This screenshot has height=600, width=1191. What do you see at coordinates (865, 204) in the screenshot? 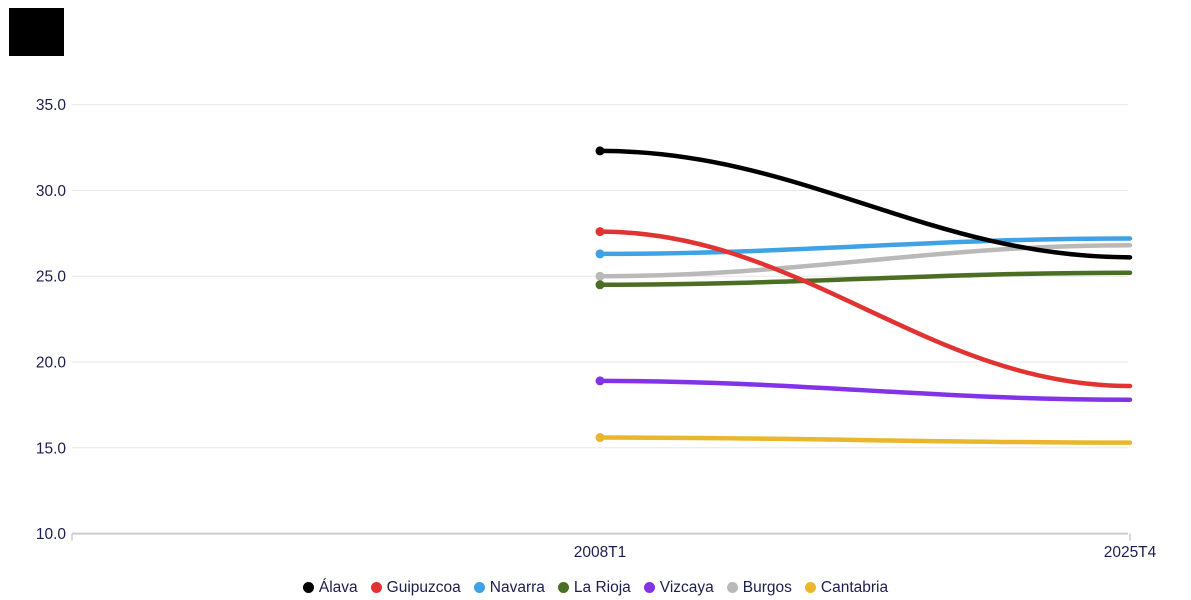
I see `series-line-álava` at bounding box center [865, 204].